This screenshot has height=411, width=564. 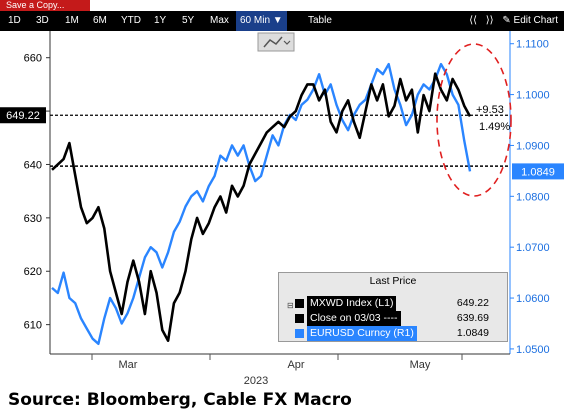 What do you see at coordinates (128, 365) in the screenshot?
I see `x-tick-label: Mar` at bounding box center [128, 365].